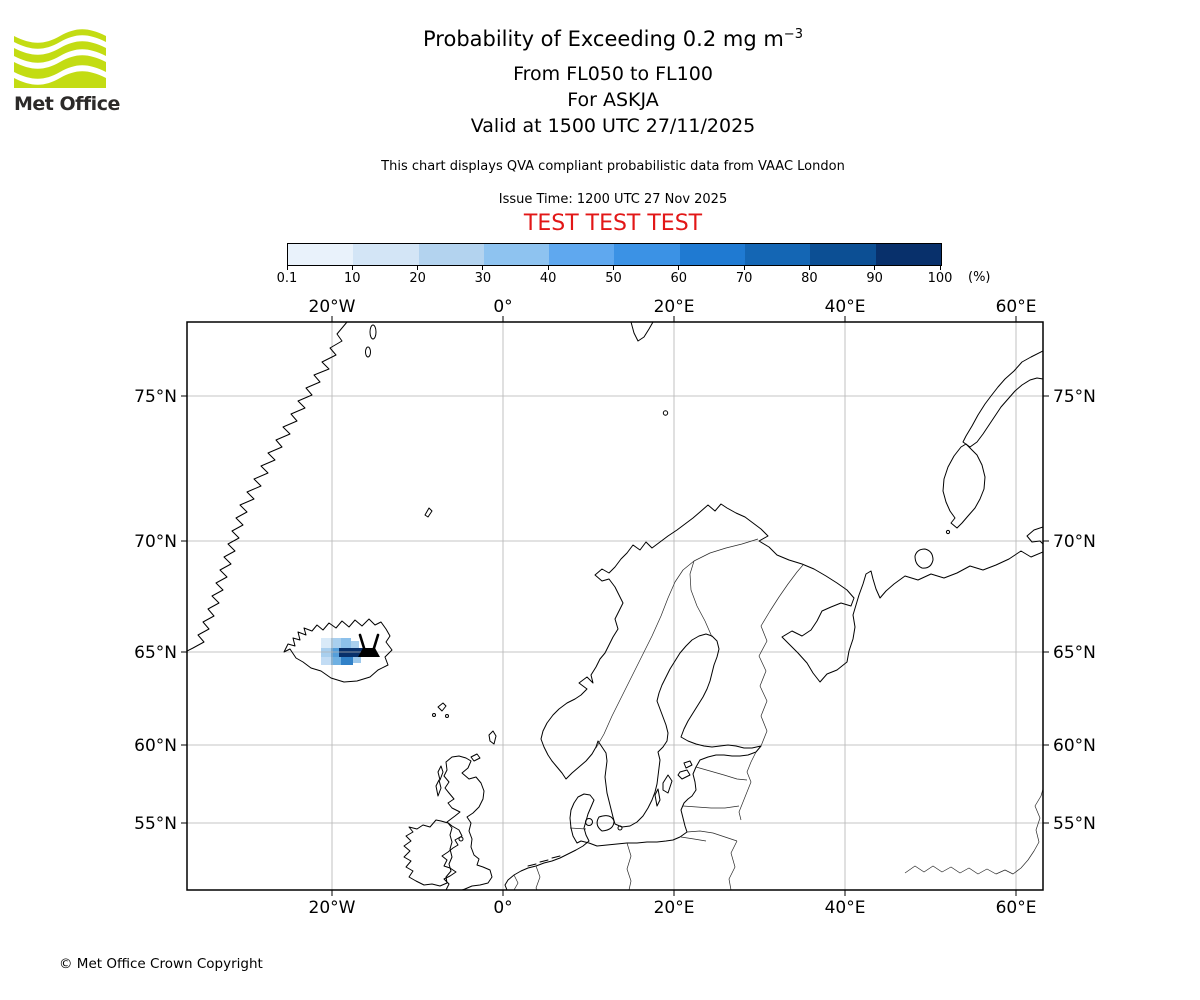 The height and width of the screenshot is (1000, 1200). What do you see at coordinates (667, 784) in the screenshot?
I see `coast-gotland` at bounding box center [667, 784].